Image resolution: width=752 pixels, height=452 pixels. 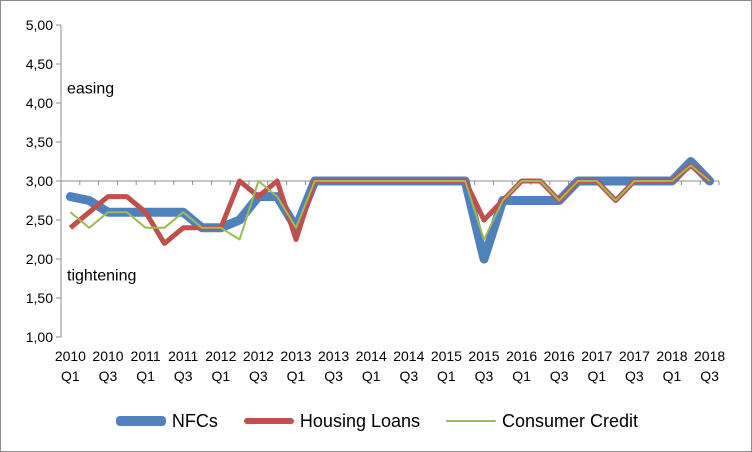 I want to click on y-tick-label: 1,50, so click(x=39, y=298).